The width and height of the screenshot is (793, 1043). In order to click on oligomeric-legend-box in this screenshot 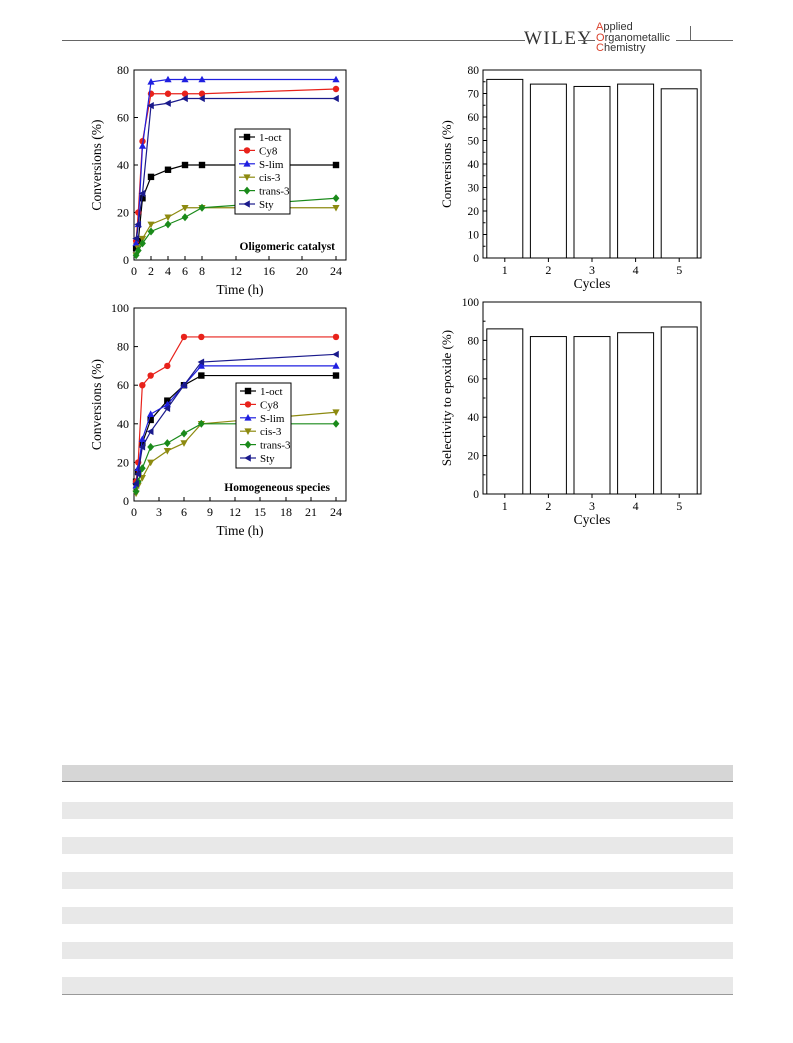, I will do `click(262, 171)`.